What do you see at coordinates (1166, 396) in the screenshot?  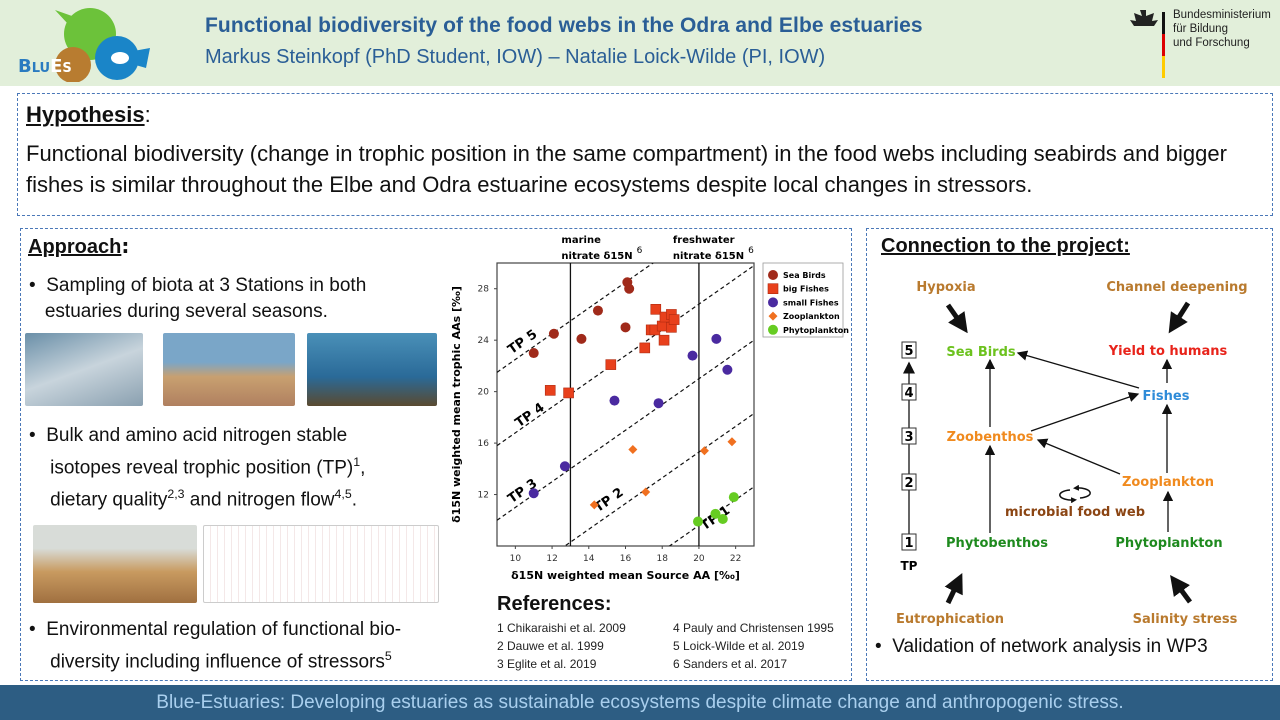 I see `node-fishes: Fishes` at bounding box center [1166, 396].